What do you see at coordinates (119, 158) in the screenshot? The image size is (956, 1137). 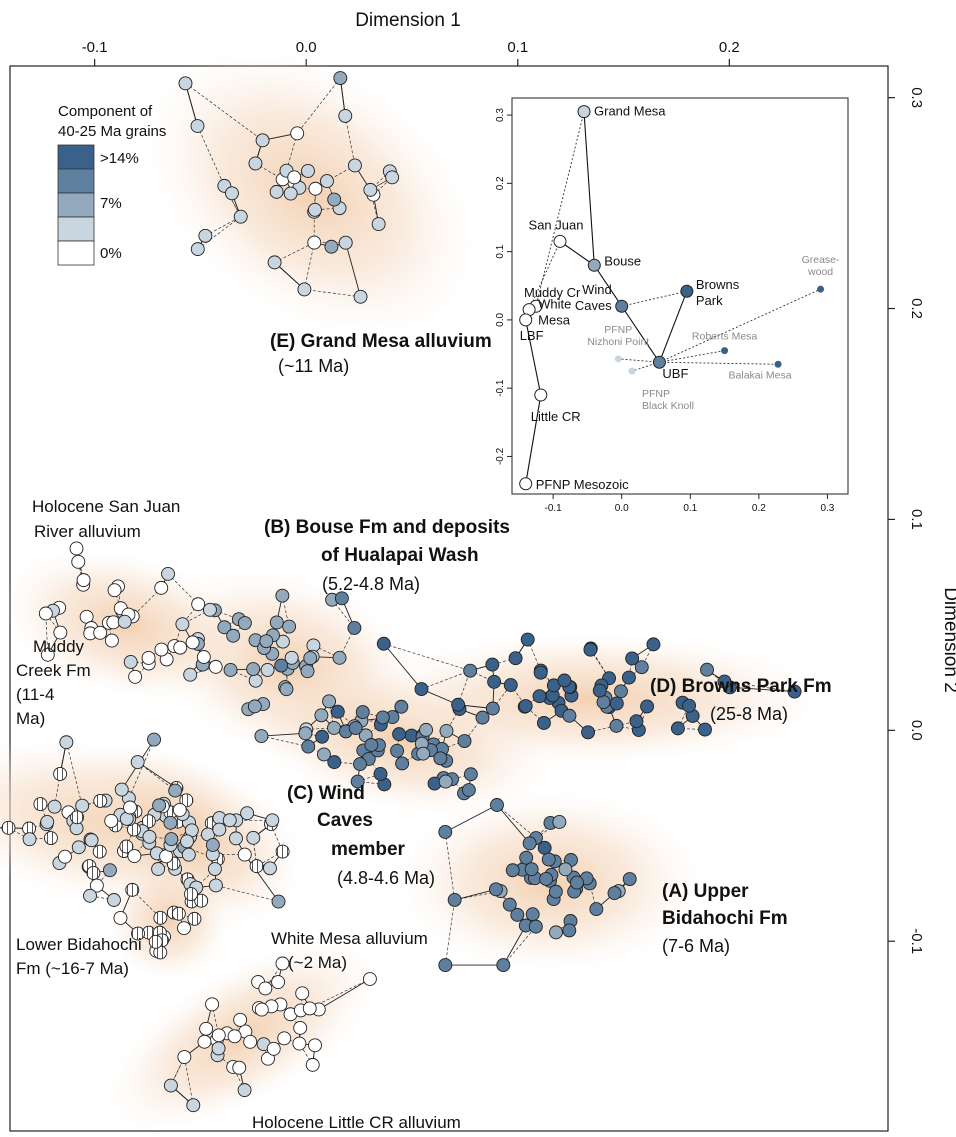 I see `legend-label-high: >14%` at bounding box center [119, 158].